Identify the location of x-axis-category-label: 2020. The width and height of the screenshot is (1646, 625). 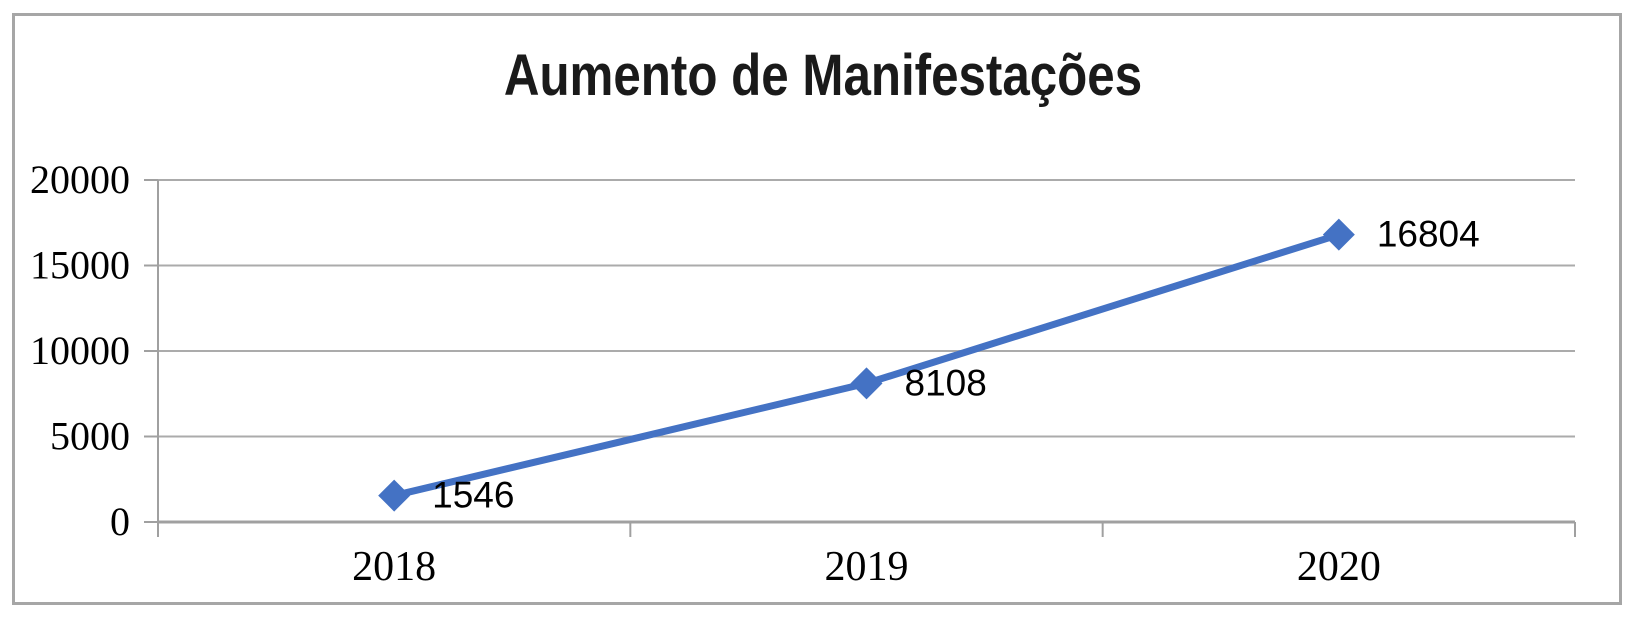
(1339, 567).